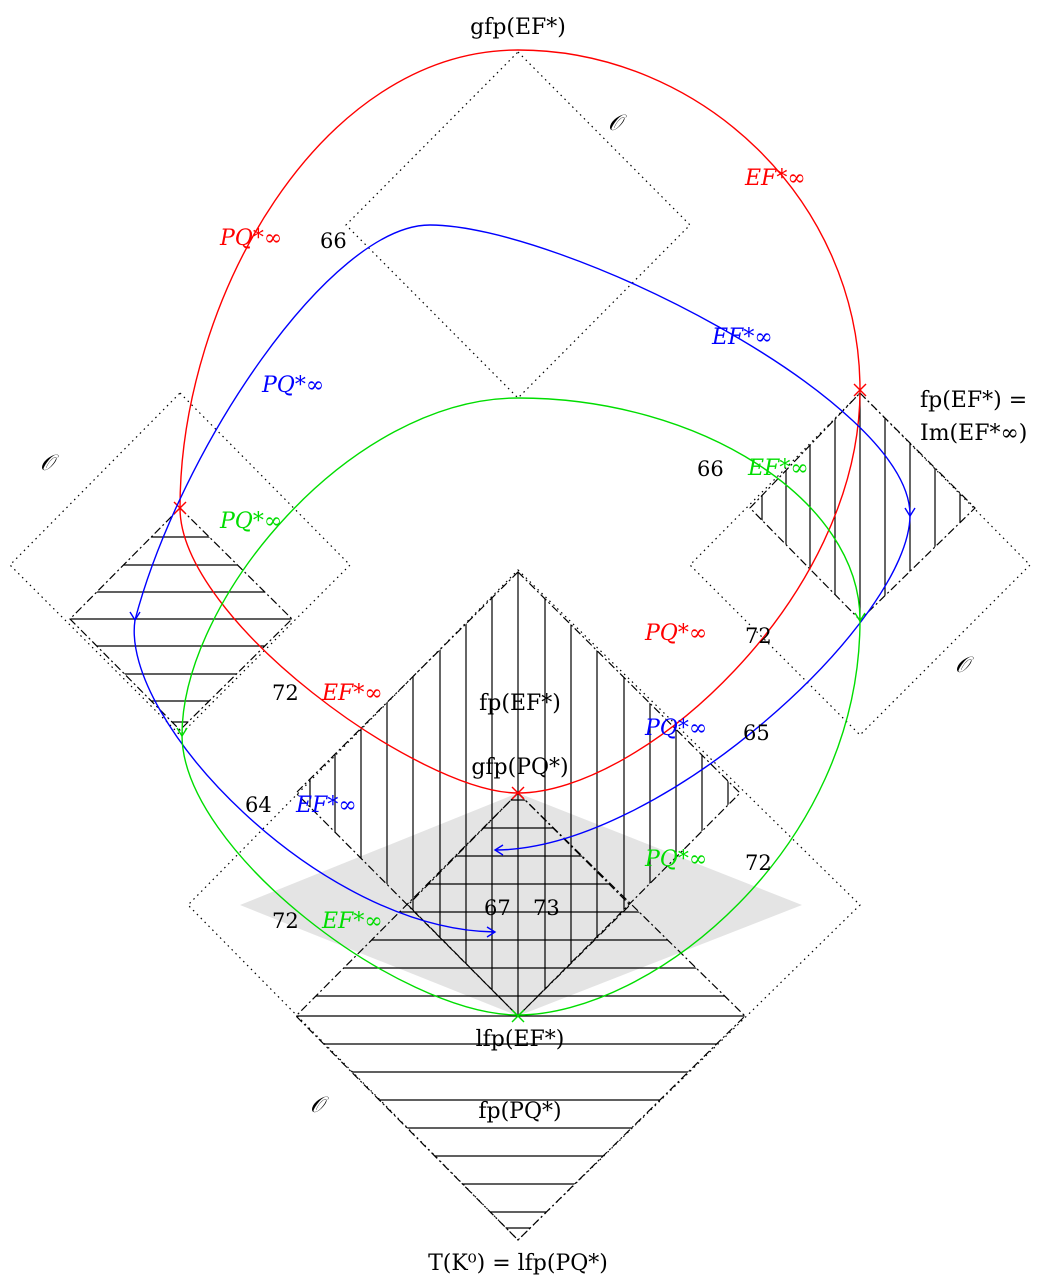 The width and height of the screenshot is (1064, 1287). I want to click on green-mark, so click(518, 1016).